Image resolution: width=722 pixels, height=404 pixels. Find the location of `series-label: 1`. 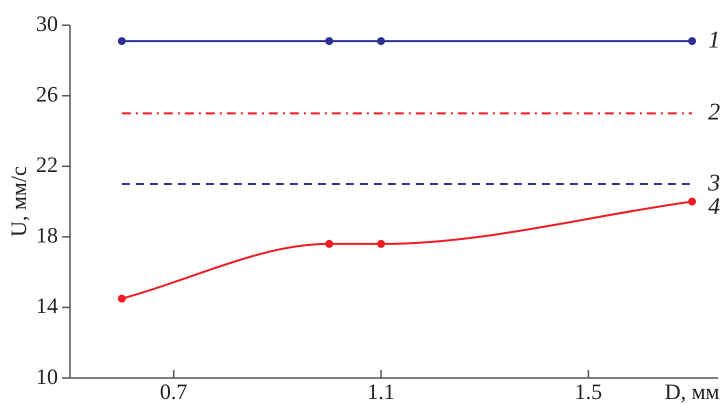

series-label: 1 is located at coordinates (714, 40).